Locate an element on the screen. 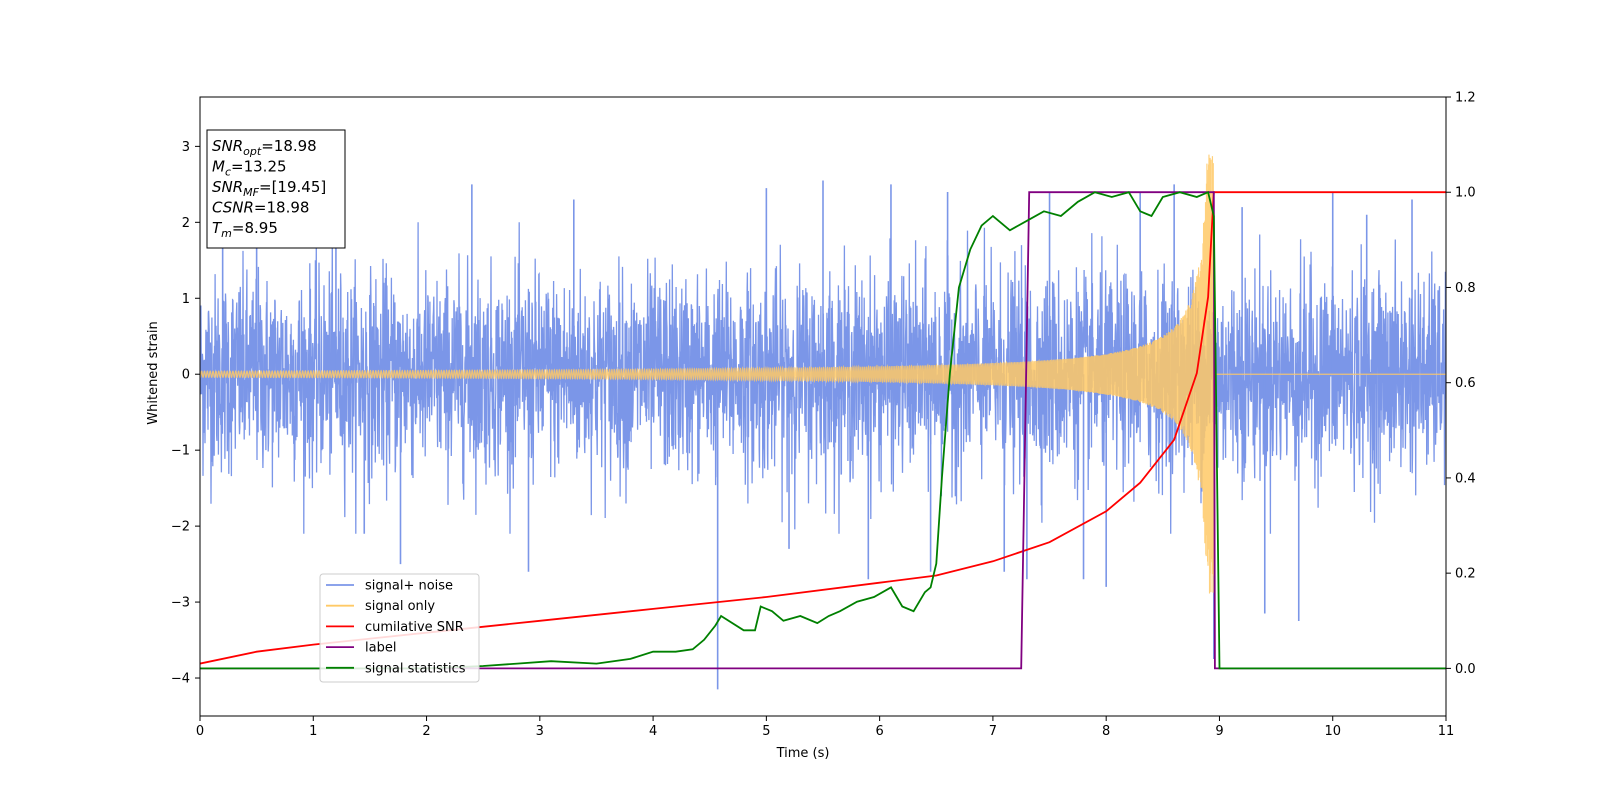 This screenshot has height=800, width=1600. x-tick-label: 2 is located at coordinates (426, 731).